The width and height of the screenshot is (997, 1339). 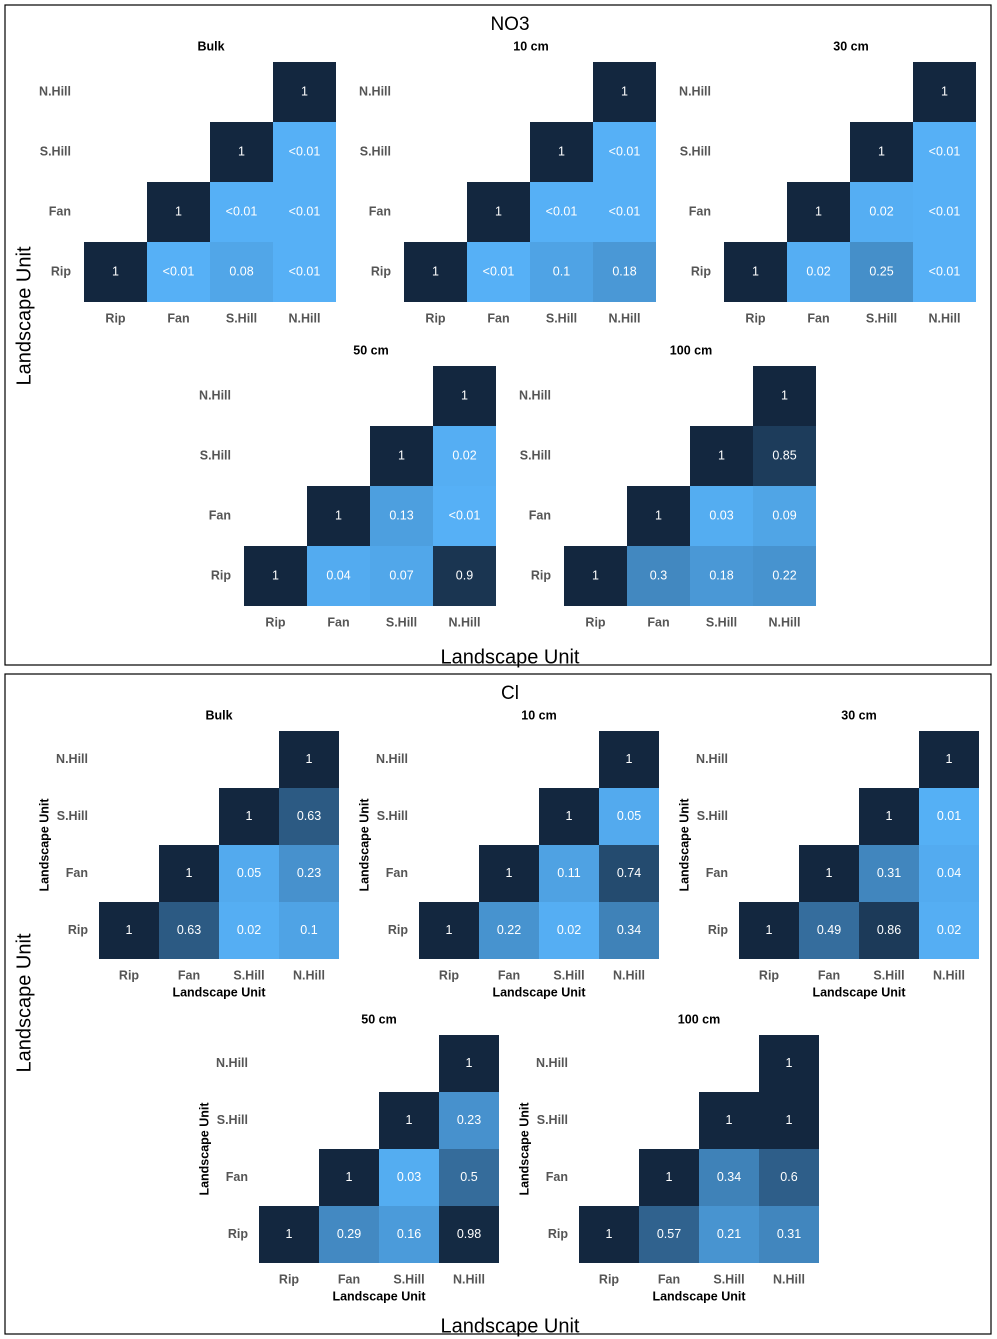 I want to click on cell-value-label: 0.29, so click(x=349, y=1234).